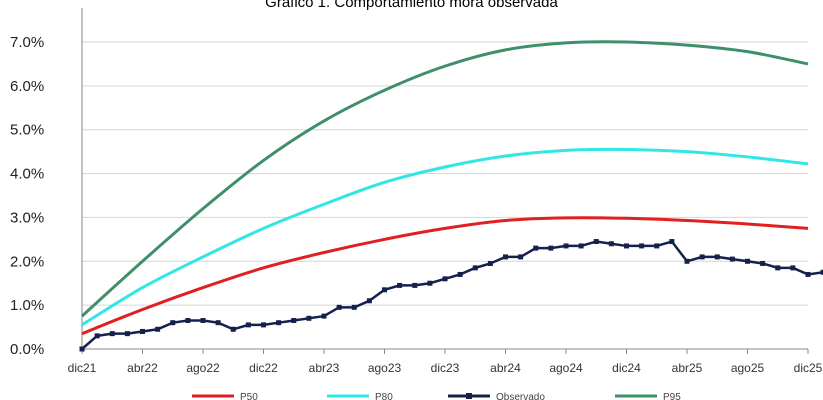 The image size is (823, 400). What do you see at coordinates (263, 368) in the screenshot?
I see `x-tick-label: dic22` at bounding box center [263, 368].